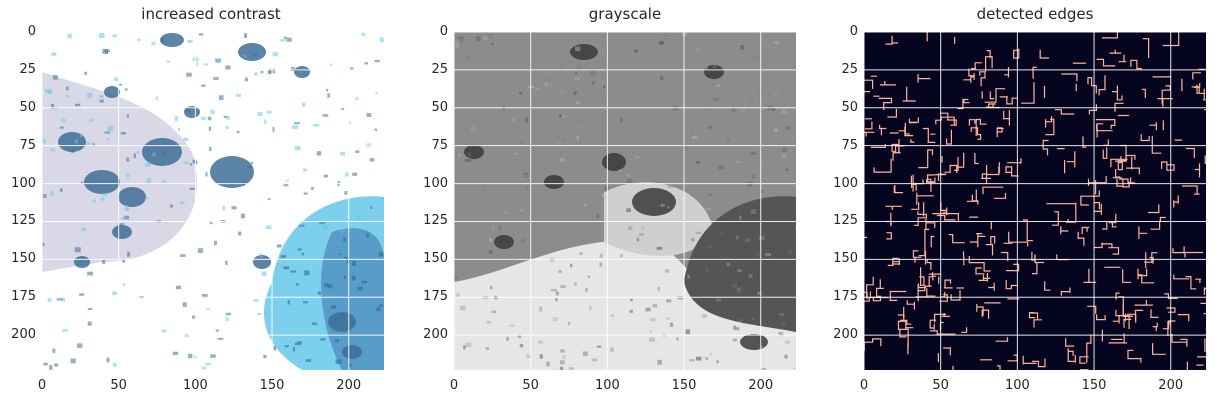 The width and height of the screenshot is (1215, 406). Describe the element at coordinates (845, 221) in the screenshot. I see `y-tick-label: 125` at that location.